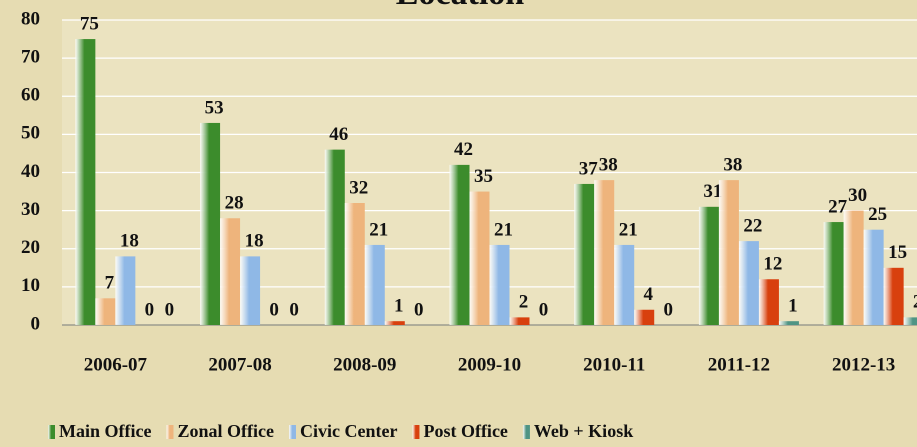 The width and height of the screenshot is (917, 447). I want to click on data-label: 22, so click(752, 225).